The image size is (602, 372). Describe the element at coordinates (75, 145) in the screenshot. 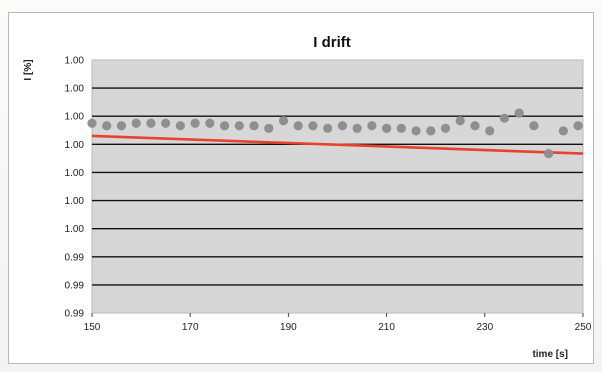

I see `y-tick-label-3: 1.00` at that location.